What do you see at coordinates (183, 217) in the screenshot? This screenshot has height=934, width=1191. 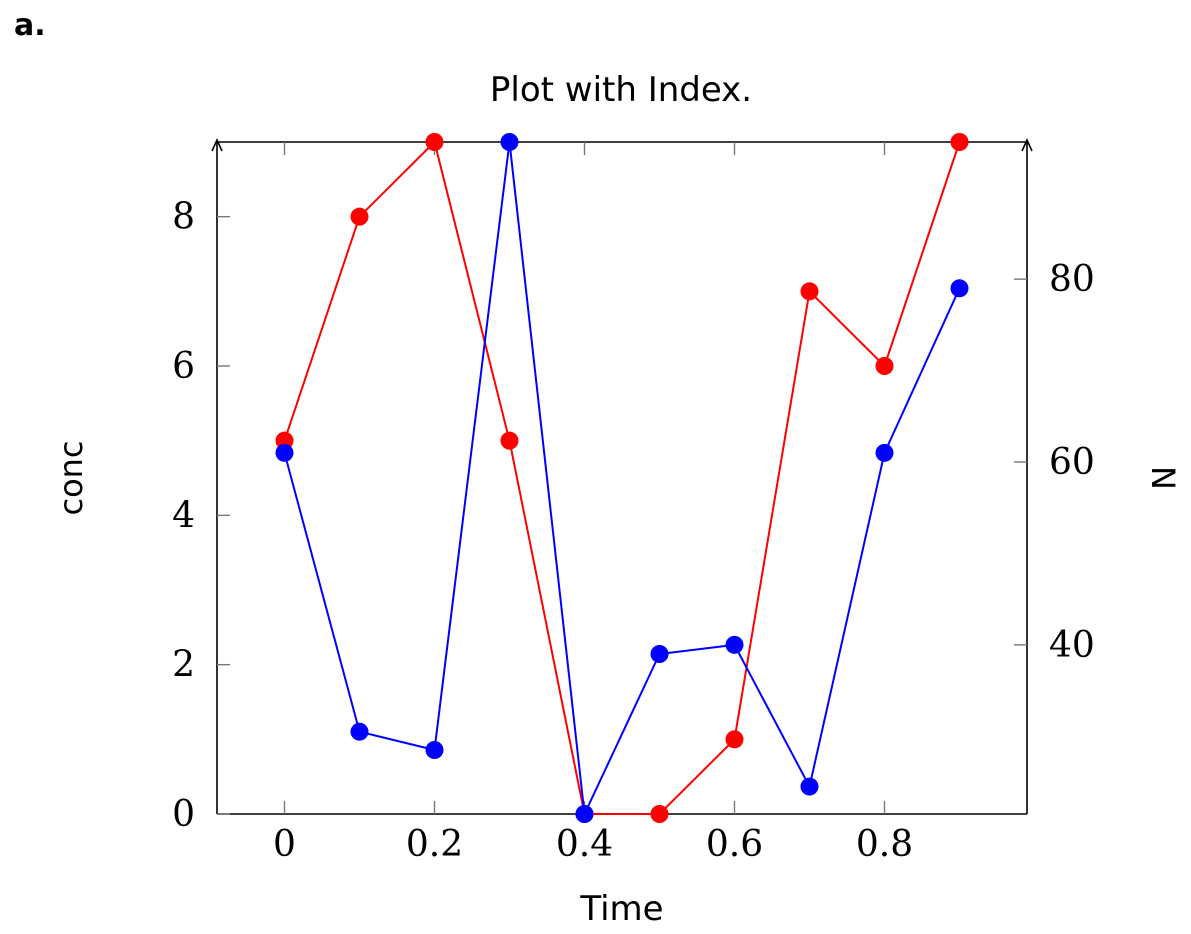 I see `y-tick-label: 8` at bounding box center [183, 217].